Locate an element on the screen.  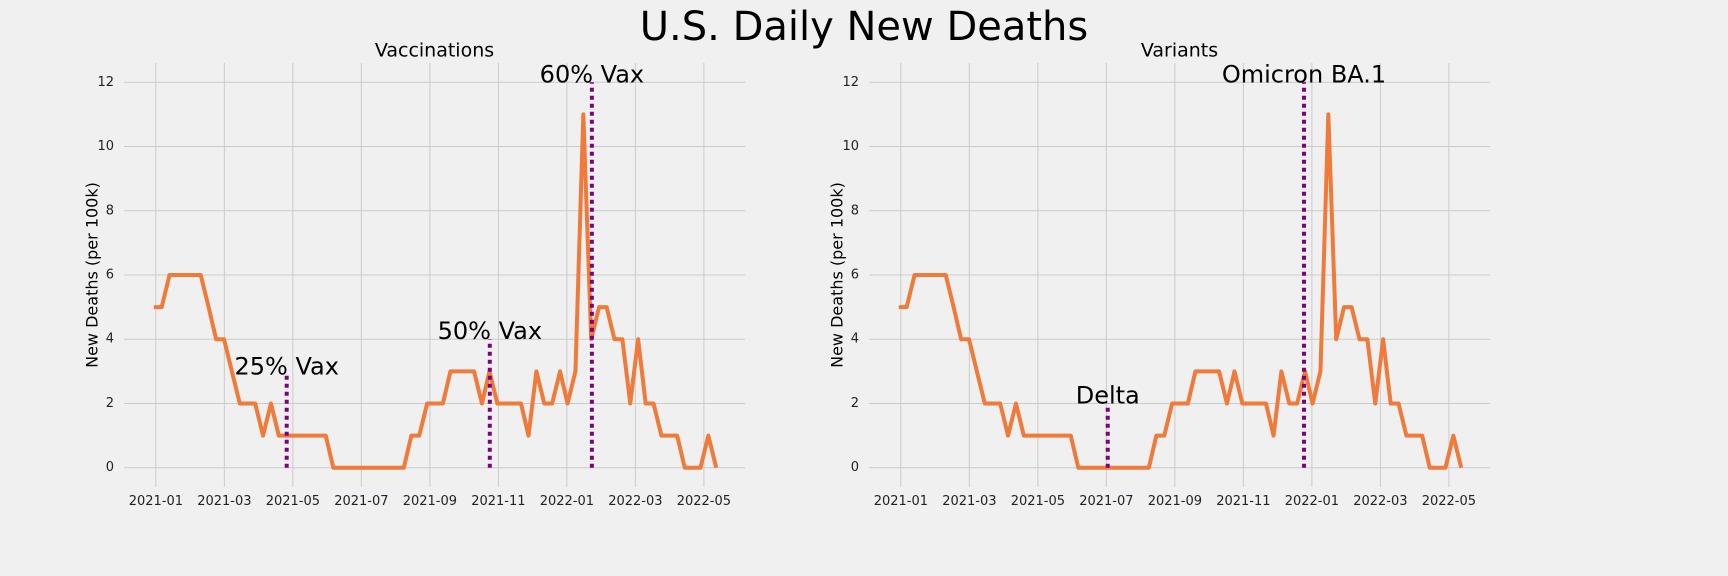
annotation-label: 60% Vax is located at coordinates (592, 74).